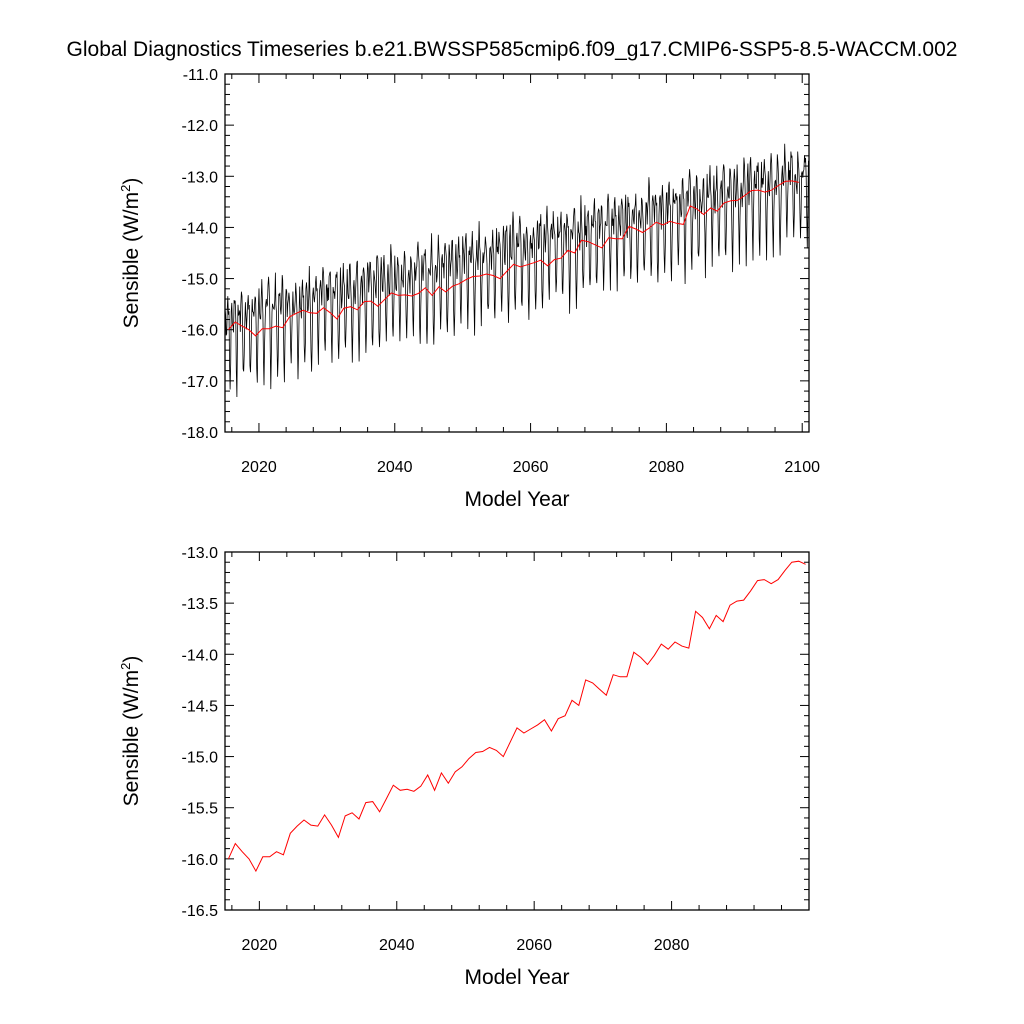 The image size is (1024, 1024). What do you see at coordinates (200, 433) in the screenshot?
I see `y-tick-label: -18.0` at bounding box center [200, 433].